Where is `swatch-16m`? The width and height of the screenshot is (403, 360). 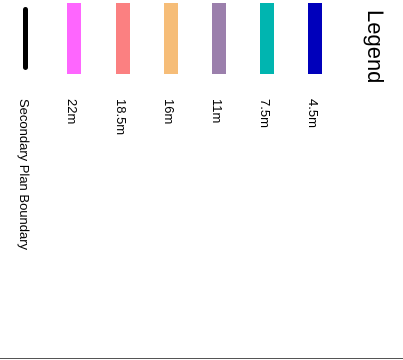
swatch-16m is located at coordinates (171, 38).